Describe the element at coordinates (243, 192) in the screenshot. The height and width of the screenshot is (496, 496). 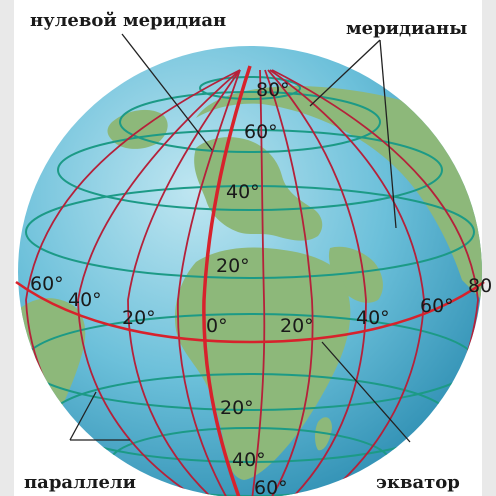
I see `lat-label-n40: 40°` at that location.